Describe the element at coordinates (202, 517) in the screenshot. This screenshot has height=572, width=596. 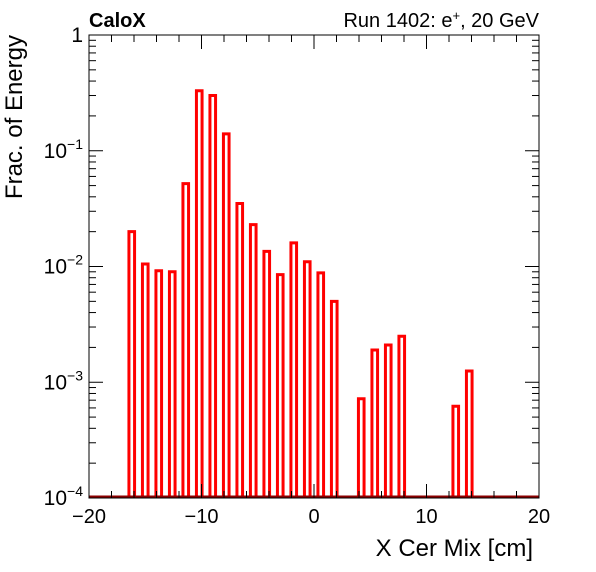
I see `x-tick-label: −10` at that location.